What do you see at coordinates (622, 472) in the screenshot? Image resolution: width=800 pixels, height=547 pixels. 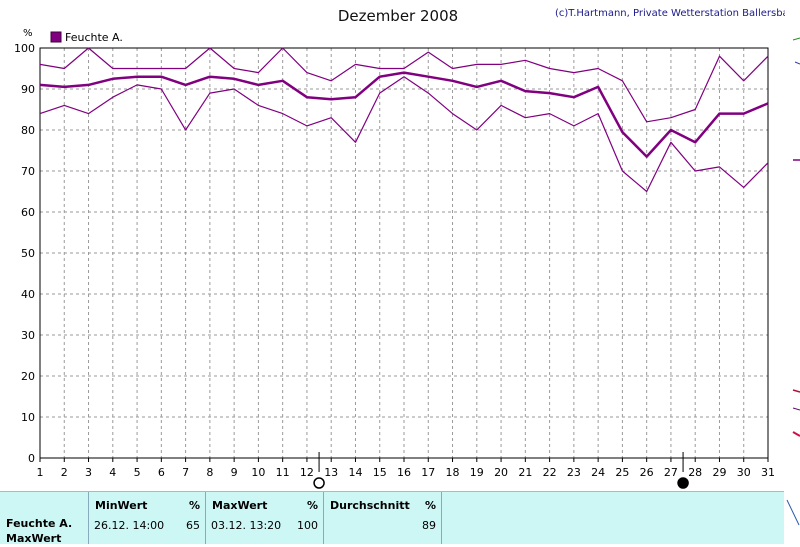 I see `x-tick-label: 25` at bounding box center [622, 472].